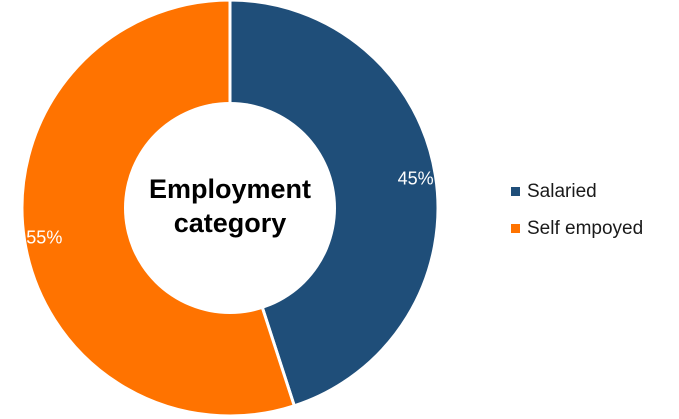 Image resolution: width=679 pixels, height=419 pixels. Describe the element at coordinates (585, 228) in the screenshot. I see `legend-label-self-employed: Self empoyed` at that location.